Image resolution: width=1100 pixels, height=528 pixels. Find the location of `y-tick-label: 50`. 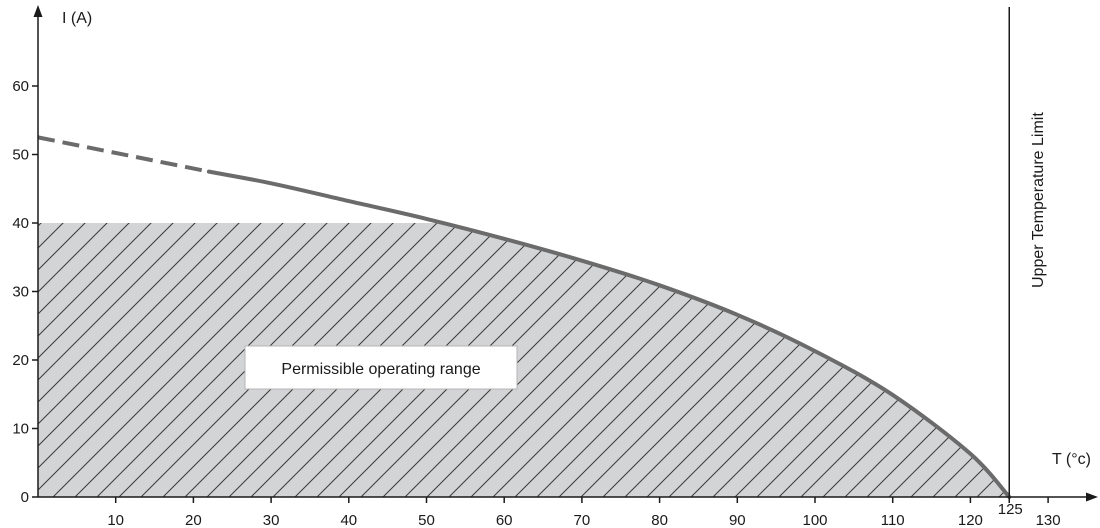

y-tick-label: 50 is located at coordinates (20, 155).